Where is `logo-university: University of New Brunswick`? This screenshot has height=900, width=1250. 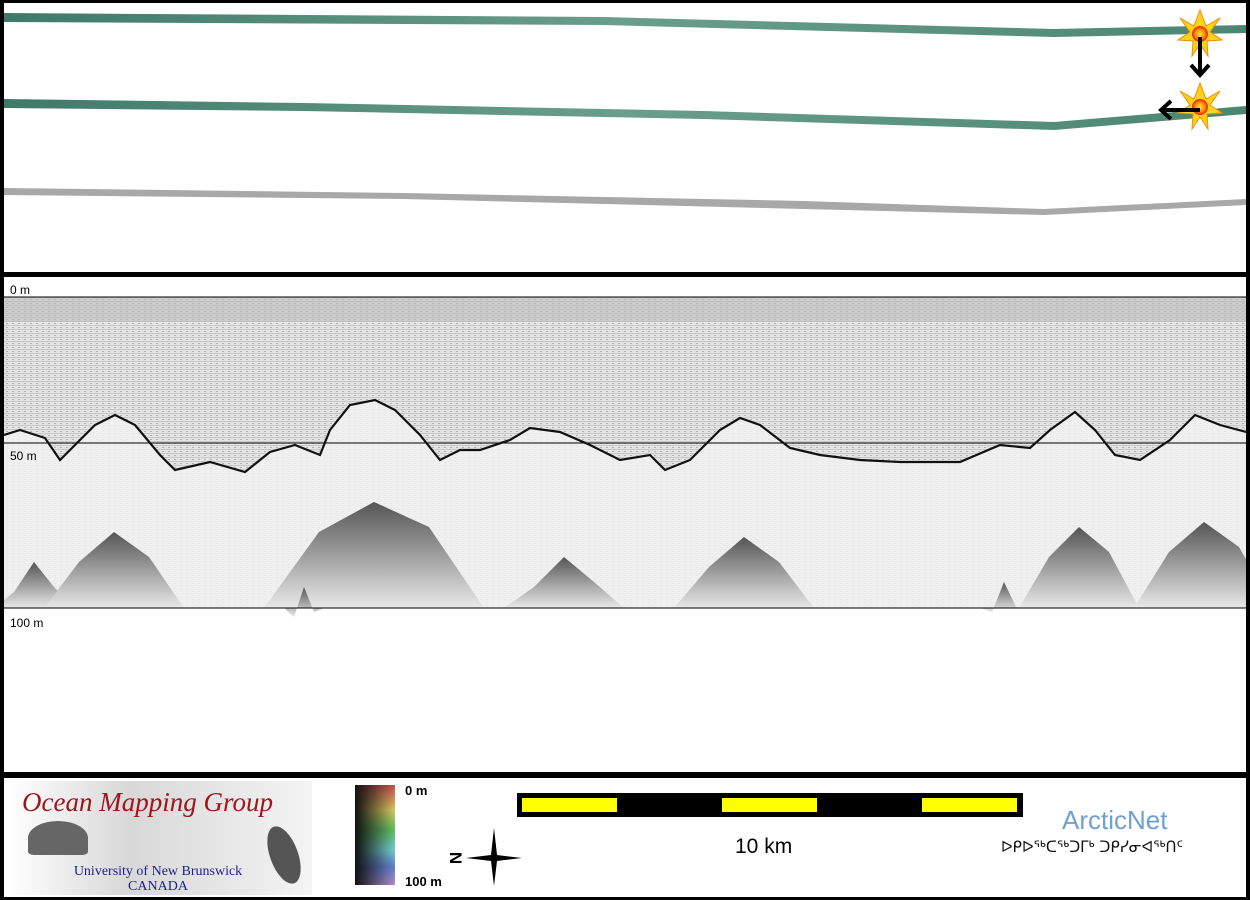 logo-university: University of New Brunswick is located at coordinates (158, 871).